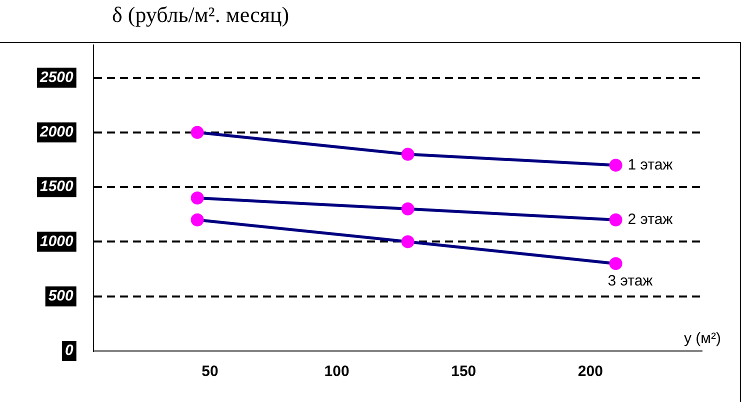 This screenshot has height=403, width=742. What do you see at coordinates (56, 132) in the screenshot?
I see `y-tick-label: 2000` at bounding box center [56, 132].